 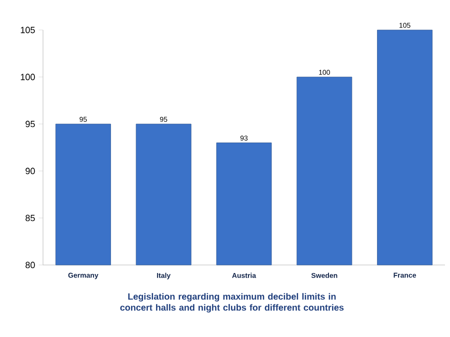 What do you see at coordinates (27, 77) in the screenshot?
I see `y-tick-label: 100` at bounding box center [27, 77].